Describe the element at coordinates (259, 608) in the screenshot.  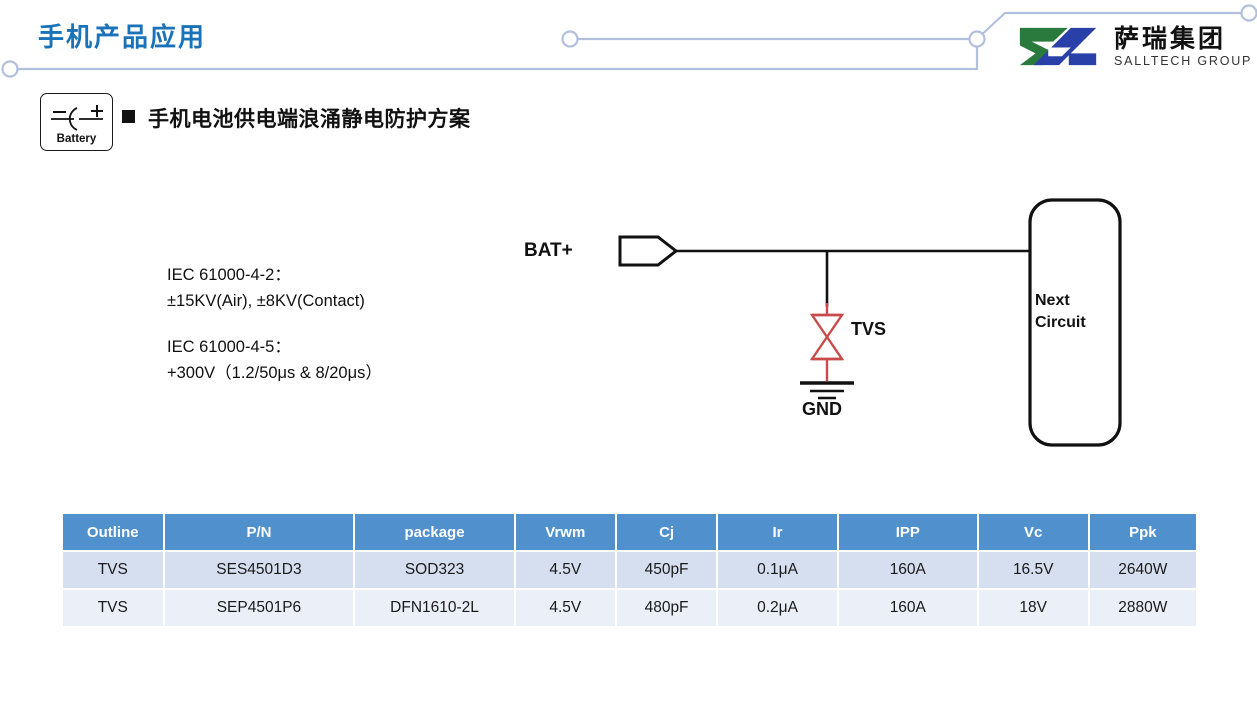
I see `cell-pn: SEP4501P6` at that location.